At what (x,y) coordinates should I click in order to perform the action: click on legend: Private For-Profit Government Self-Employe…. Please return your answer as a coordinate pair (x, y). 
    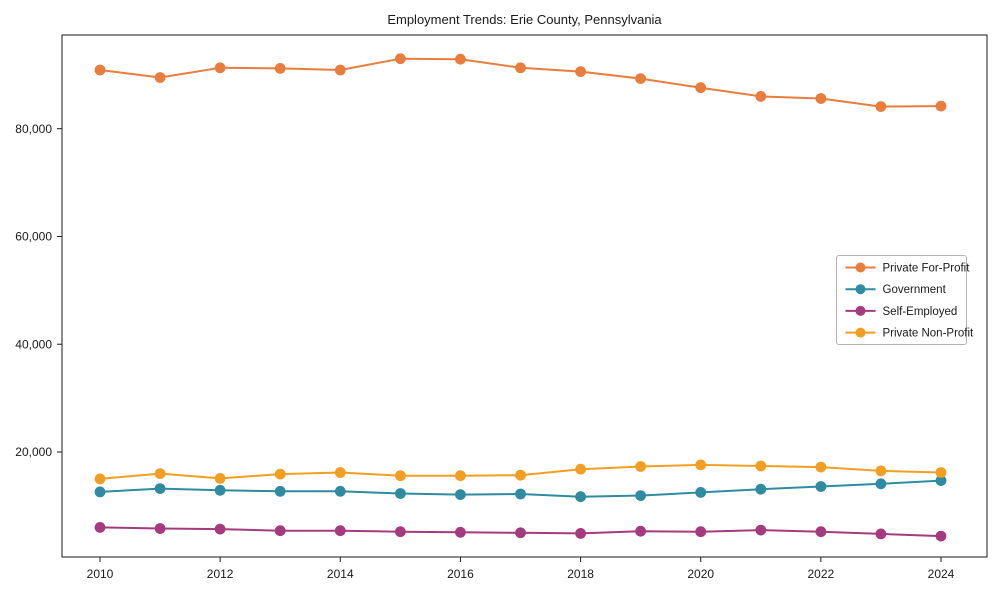
    Looking at the image, I should click on (905, 300).